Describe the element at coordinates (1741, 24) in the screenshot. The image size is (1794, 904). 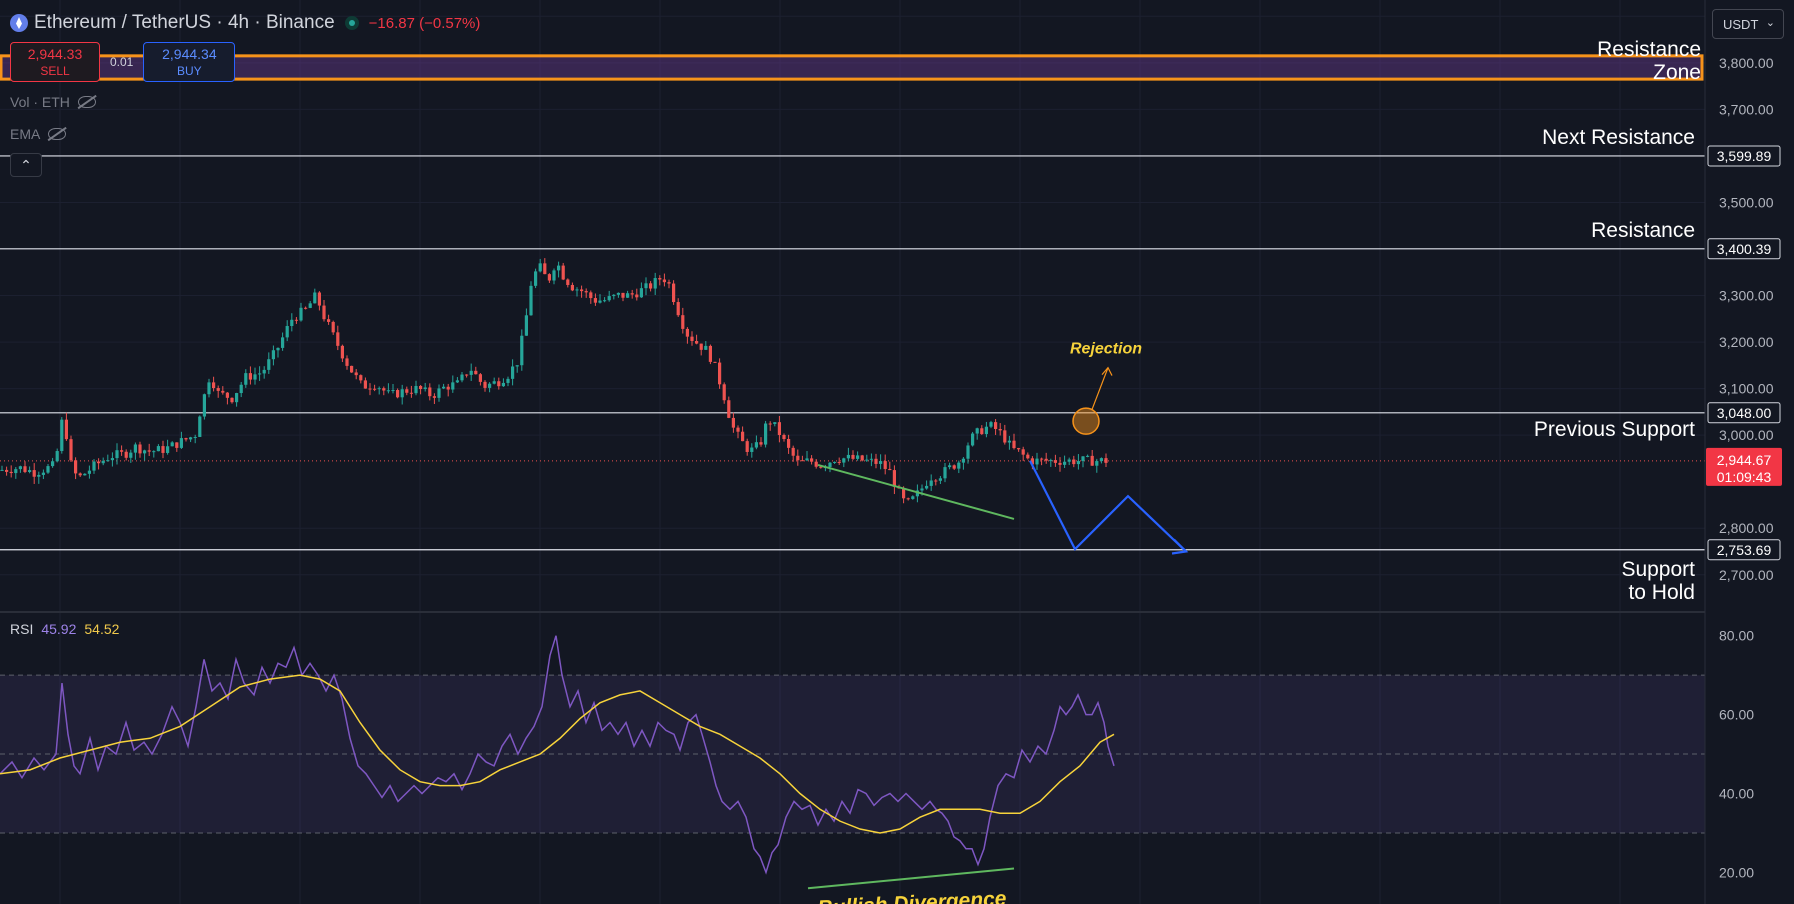
I see `currency-value: USDT` at that location.